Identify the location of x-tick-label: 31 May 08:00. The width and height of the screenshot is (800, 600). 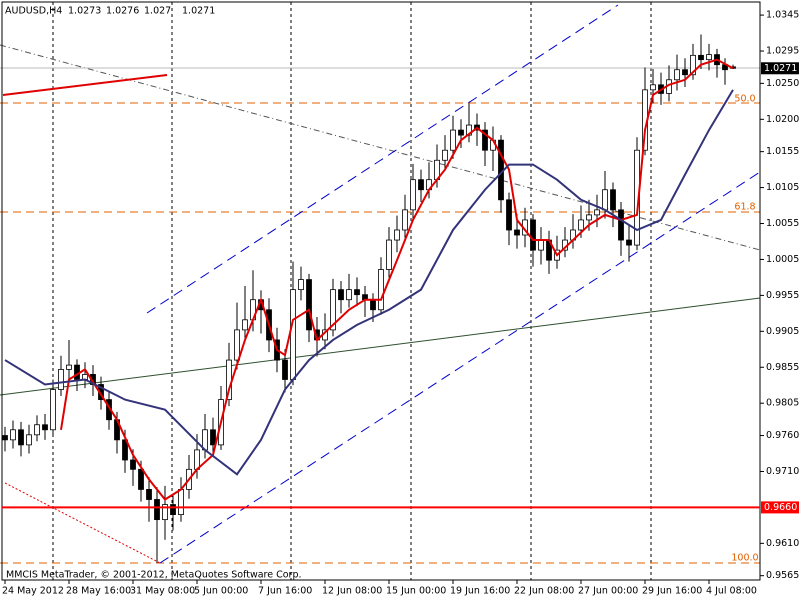
(162, 591).